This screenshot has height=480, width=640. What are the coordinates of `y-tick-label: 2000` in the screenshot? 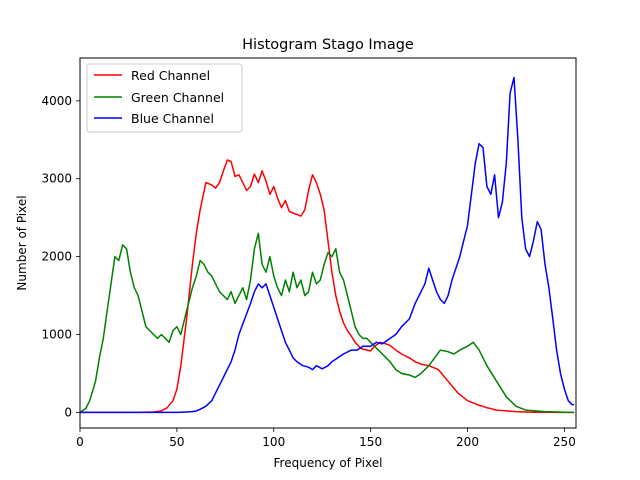 It's located at (56, 257).